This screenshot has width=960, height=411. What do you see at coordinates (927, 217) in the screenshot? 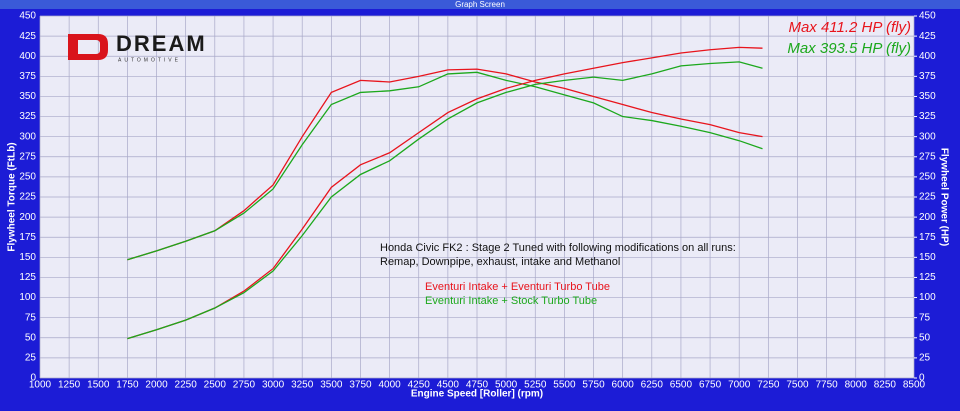
I see `y2-tick-label: 200` at bounding box center [927, 217].